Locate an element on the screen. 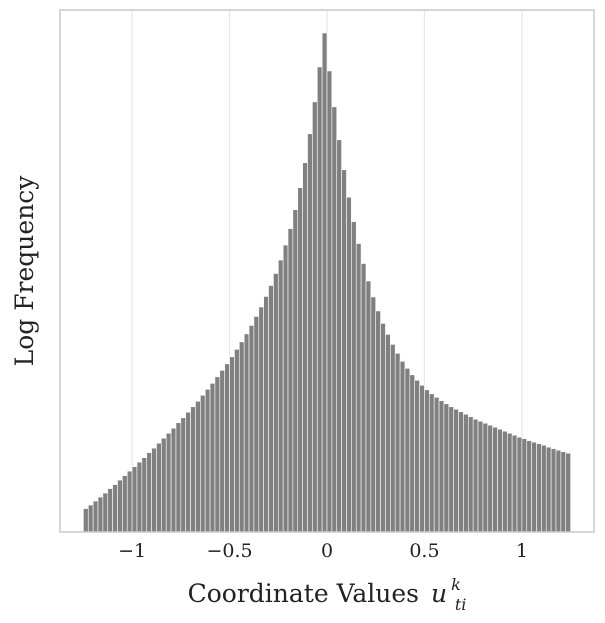 This screenshot has width=605, height=623. x-axis-title-text: Coordinate Values is located at coordinates (303, 593).